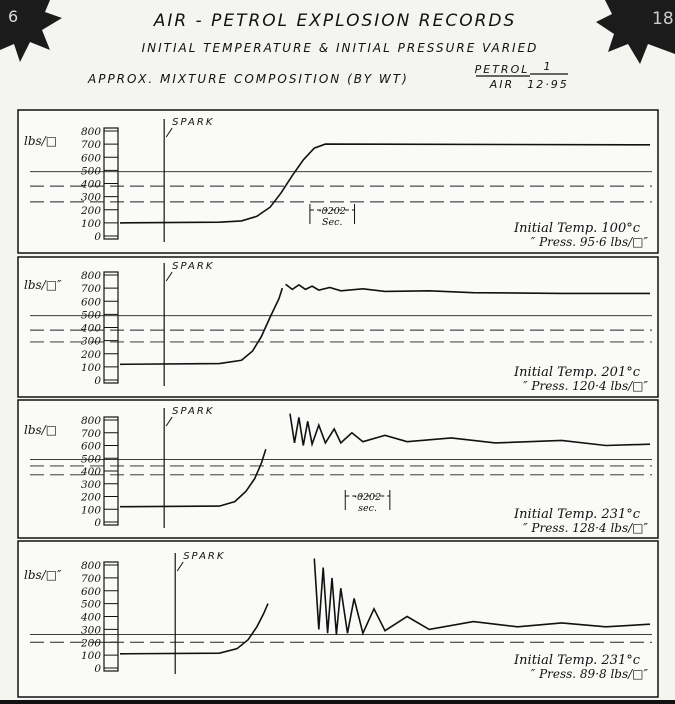 This screenshot has width=675, height=704. I want to click on temperature-label: Initial Temp. 100°c, so click(577, 228).